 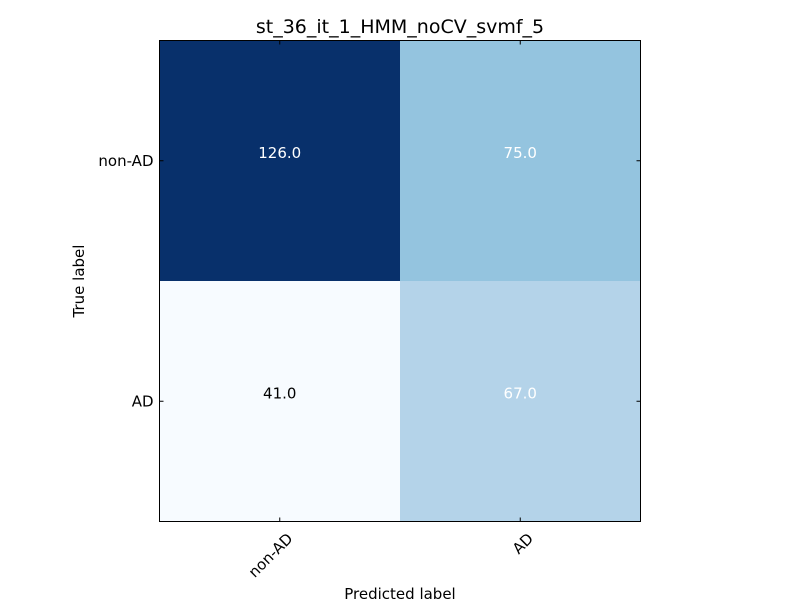 I want to click on heatmap-cell-r0-c1, so click(x=520, y=160).